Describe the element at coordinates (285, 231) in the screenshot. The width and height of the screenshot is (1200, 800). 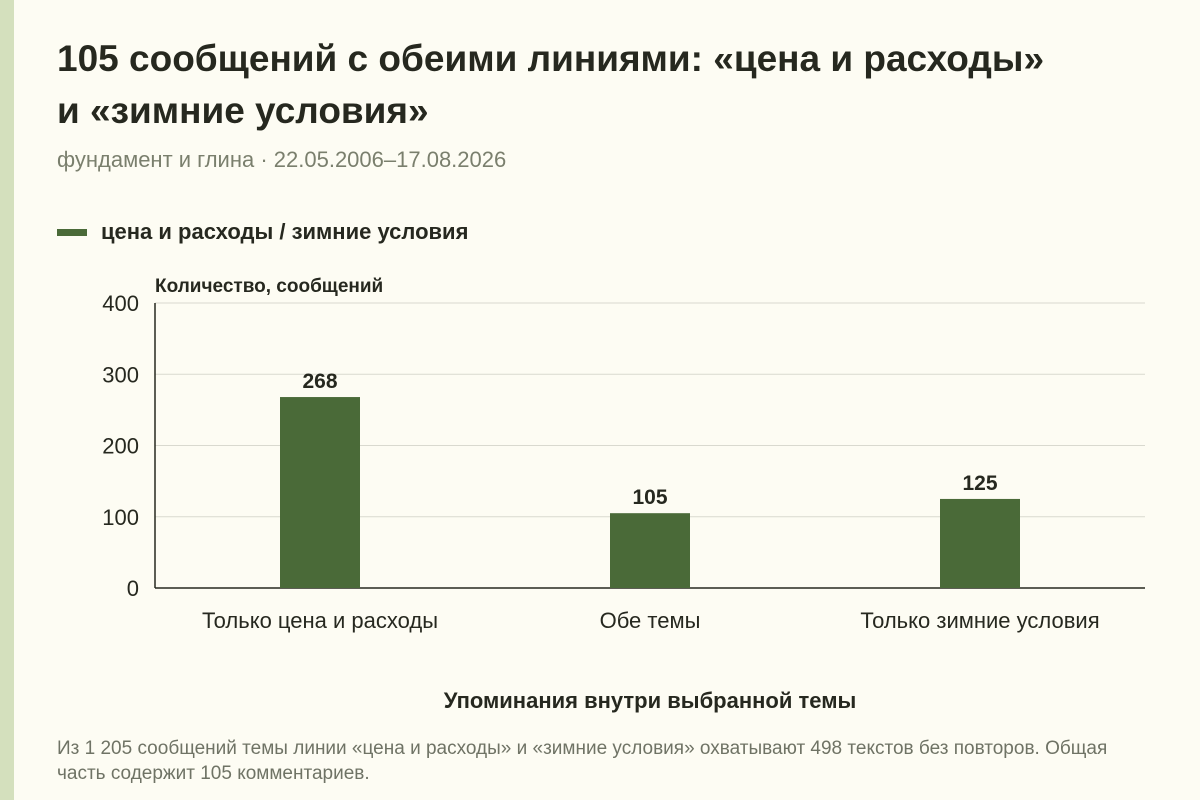
I see `legend-label: цена и расходы / зимние условия` at that location.